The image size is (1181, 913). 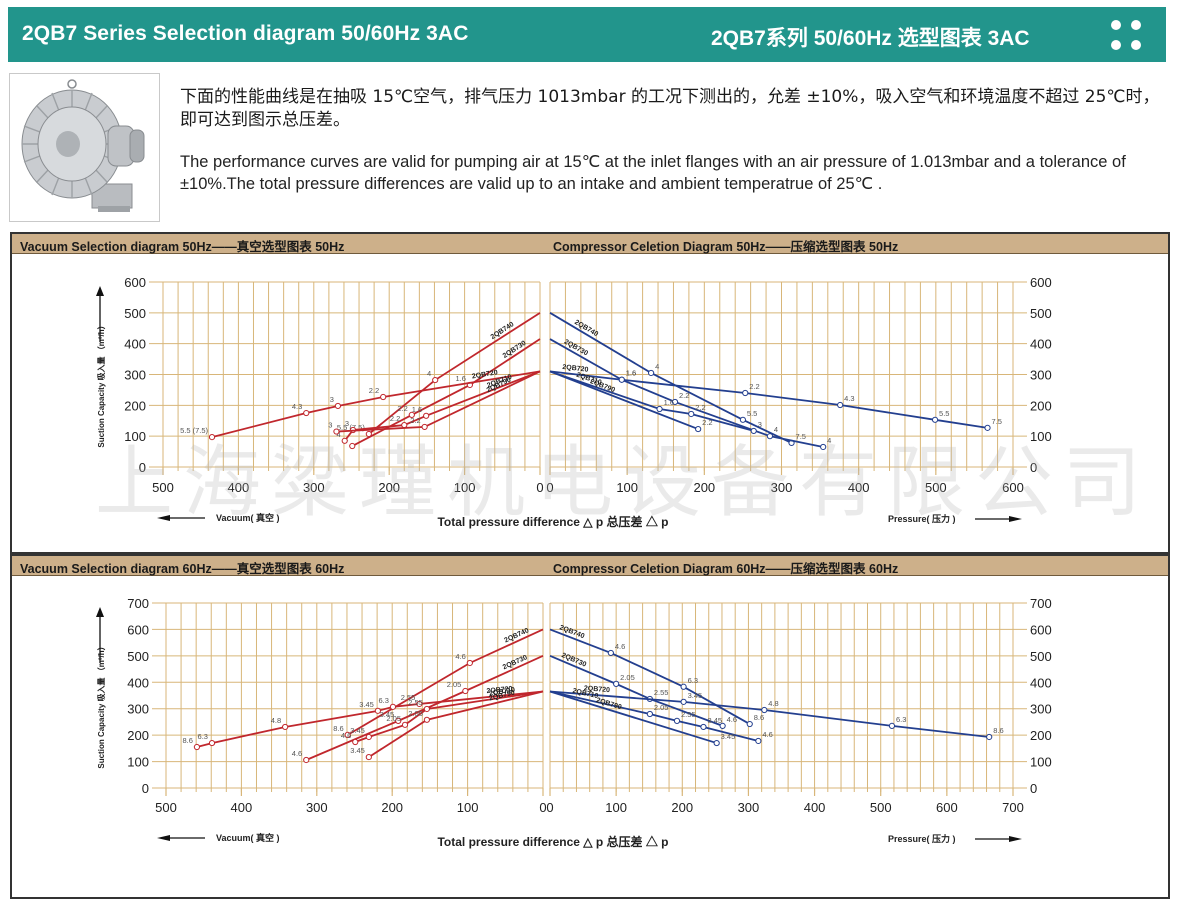 I want to click on x-tick-label: 600, so click(x=1013, y=487).